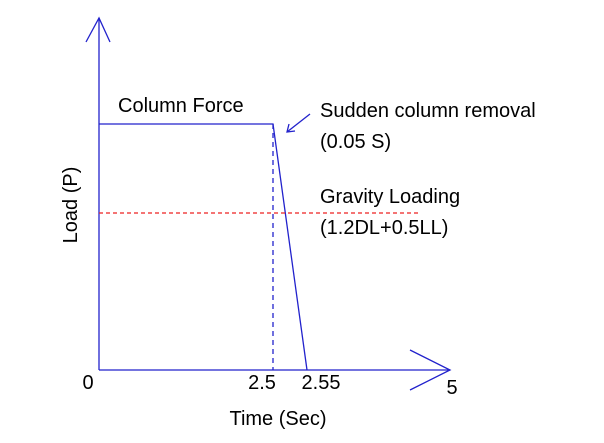 The image size is (604, 443). I want to click on removal-title: Sudden column removal, so click(428, 111).